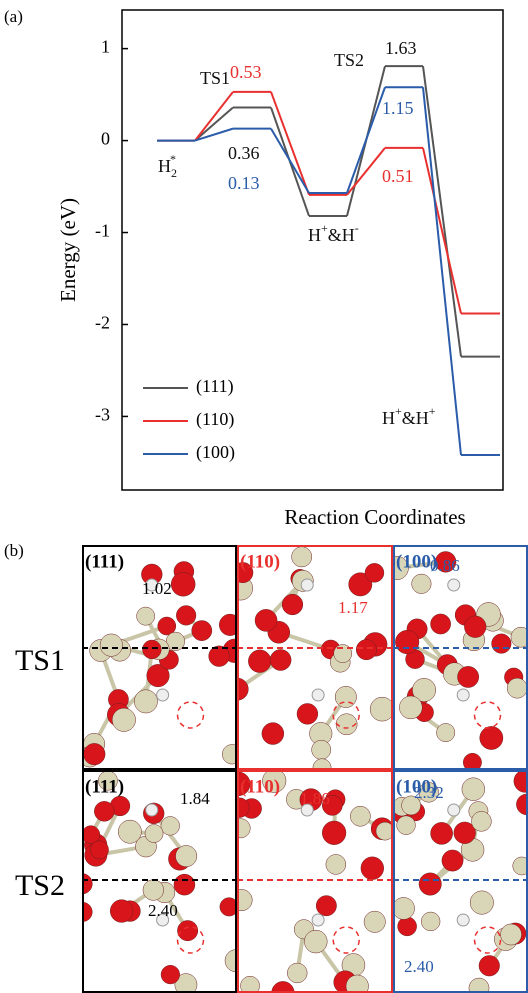 The width and height of the screenshot is (528, 993). Describe the element at coordinates (102, 323) in the screenshot. I see `y-tick-label: -2` at that location.